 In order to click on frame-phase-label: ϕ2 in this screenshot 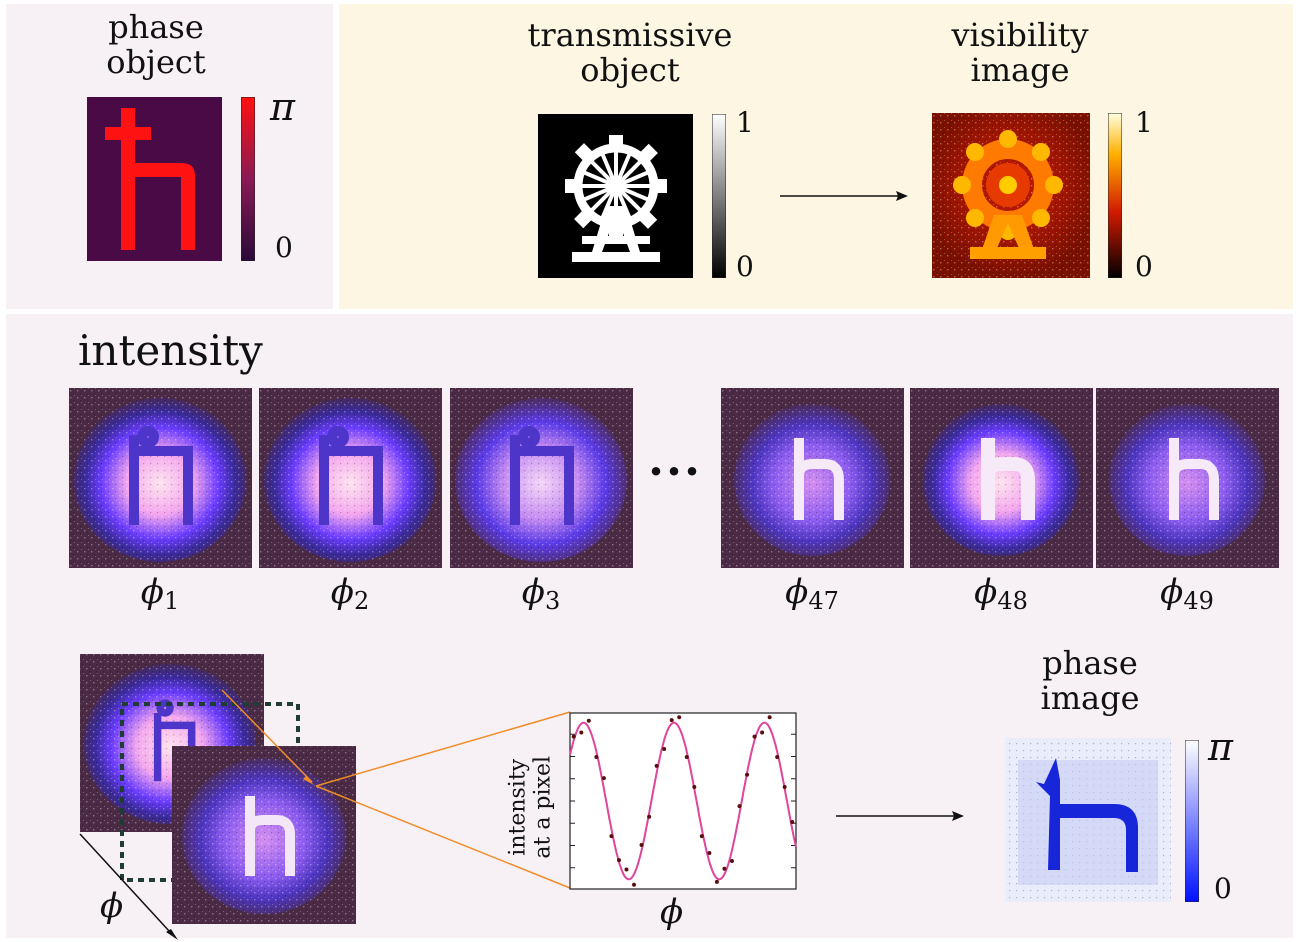, I will do `click(350, 593)`.